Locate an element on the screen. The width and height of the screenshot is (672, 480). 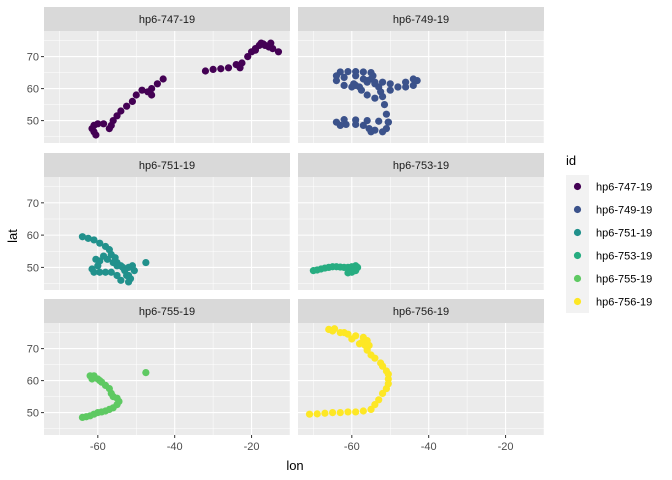
y-axis-title-group: lat is located at coordinates (12, 236).